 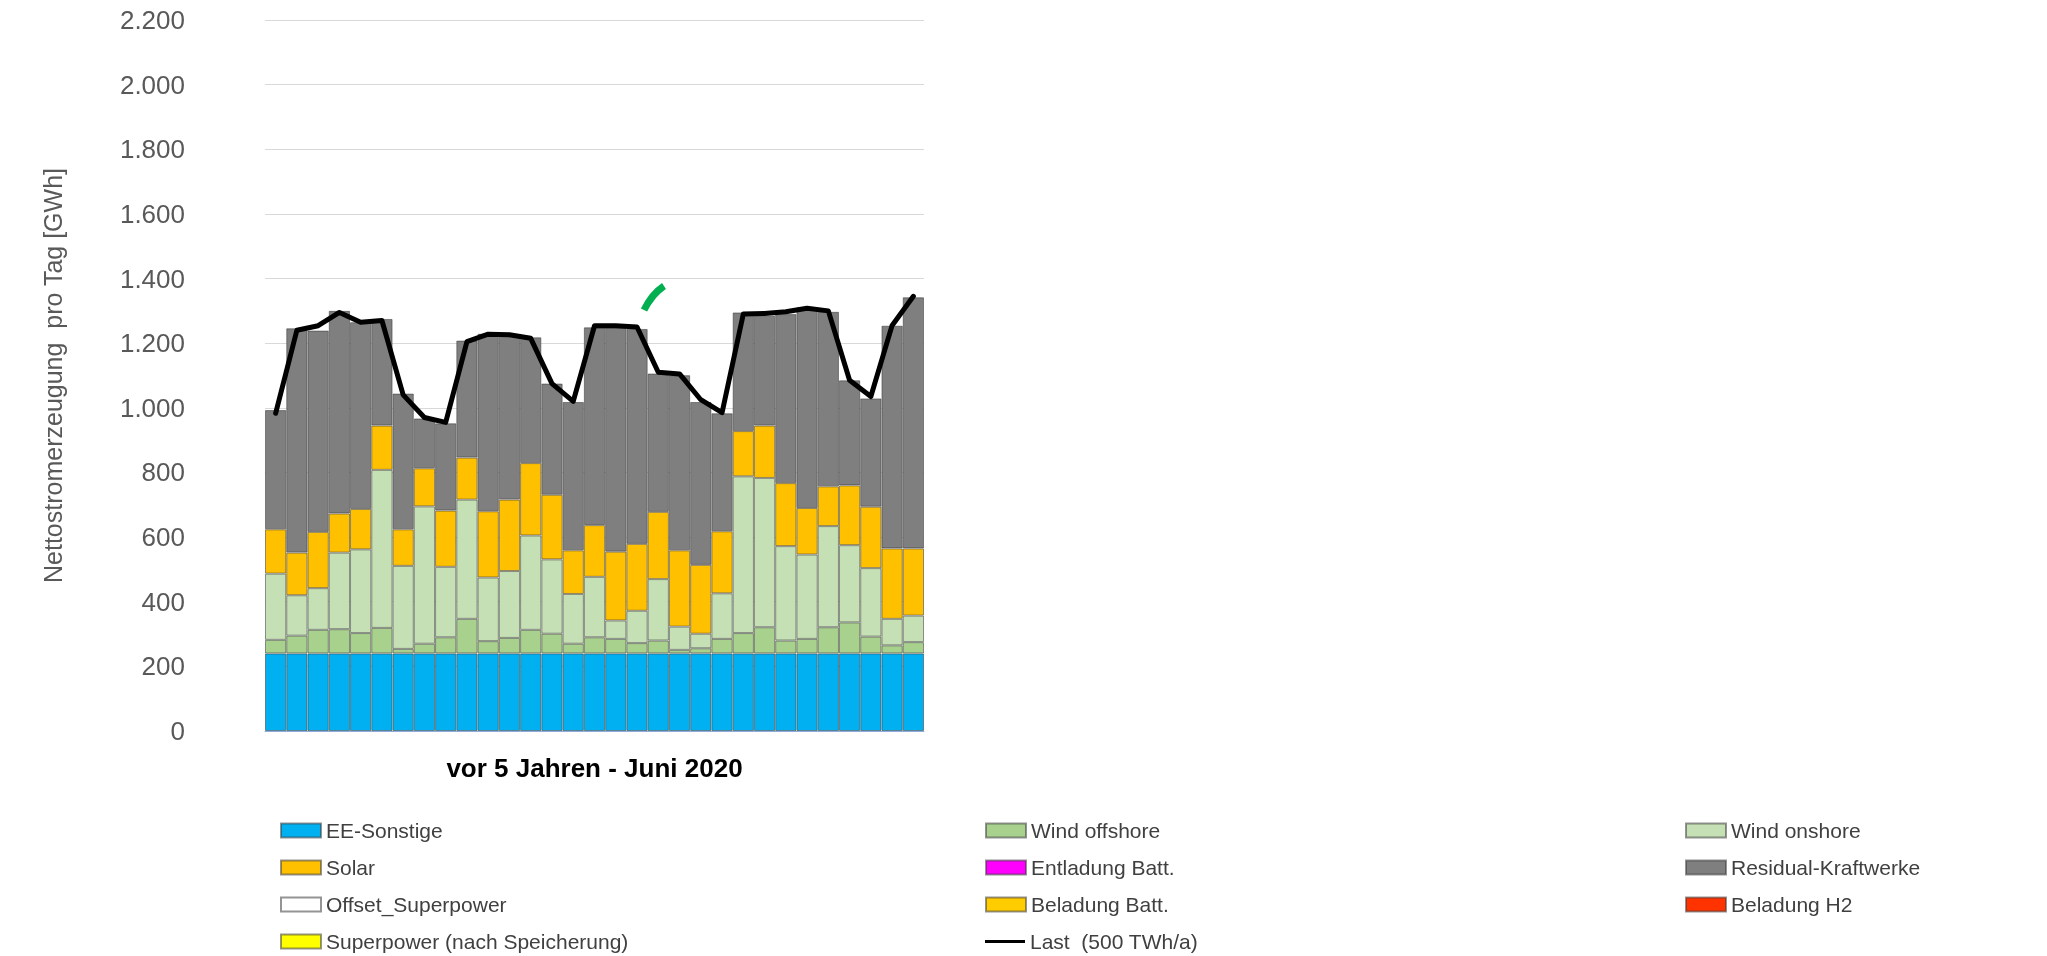 I want to click on legend-label: Last (500 TWh/a), so click(x=1114, y=941).